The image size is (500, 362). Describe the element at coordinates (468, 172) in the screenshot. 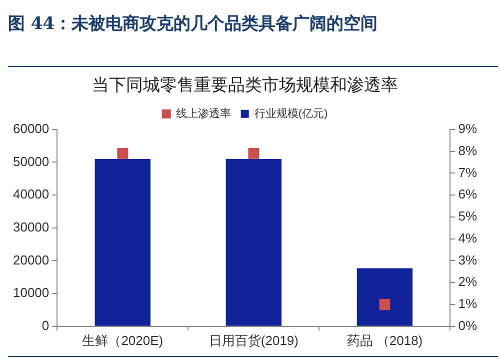

I see `y2-tick-label: 7%` at that location.